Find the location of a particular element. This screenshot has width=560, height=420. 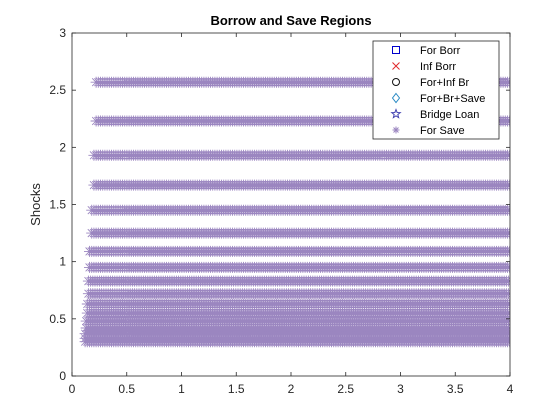

x-tick-label: 3 is located at coordinates (400, 389).